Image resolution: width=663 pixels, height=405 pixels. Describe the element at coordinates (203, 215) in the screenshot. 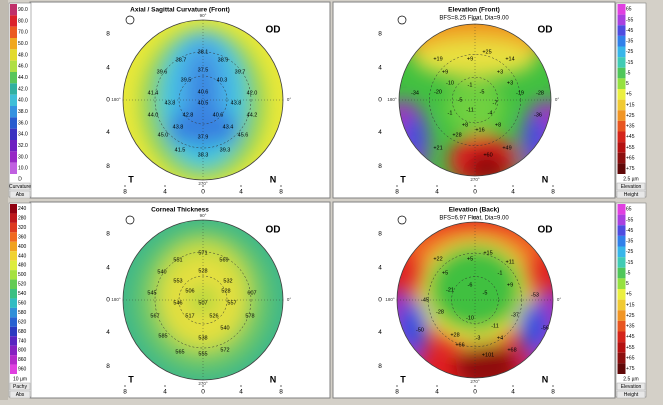

I see `angle-label: 90°` at that location.